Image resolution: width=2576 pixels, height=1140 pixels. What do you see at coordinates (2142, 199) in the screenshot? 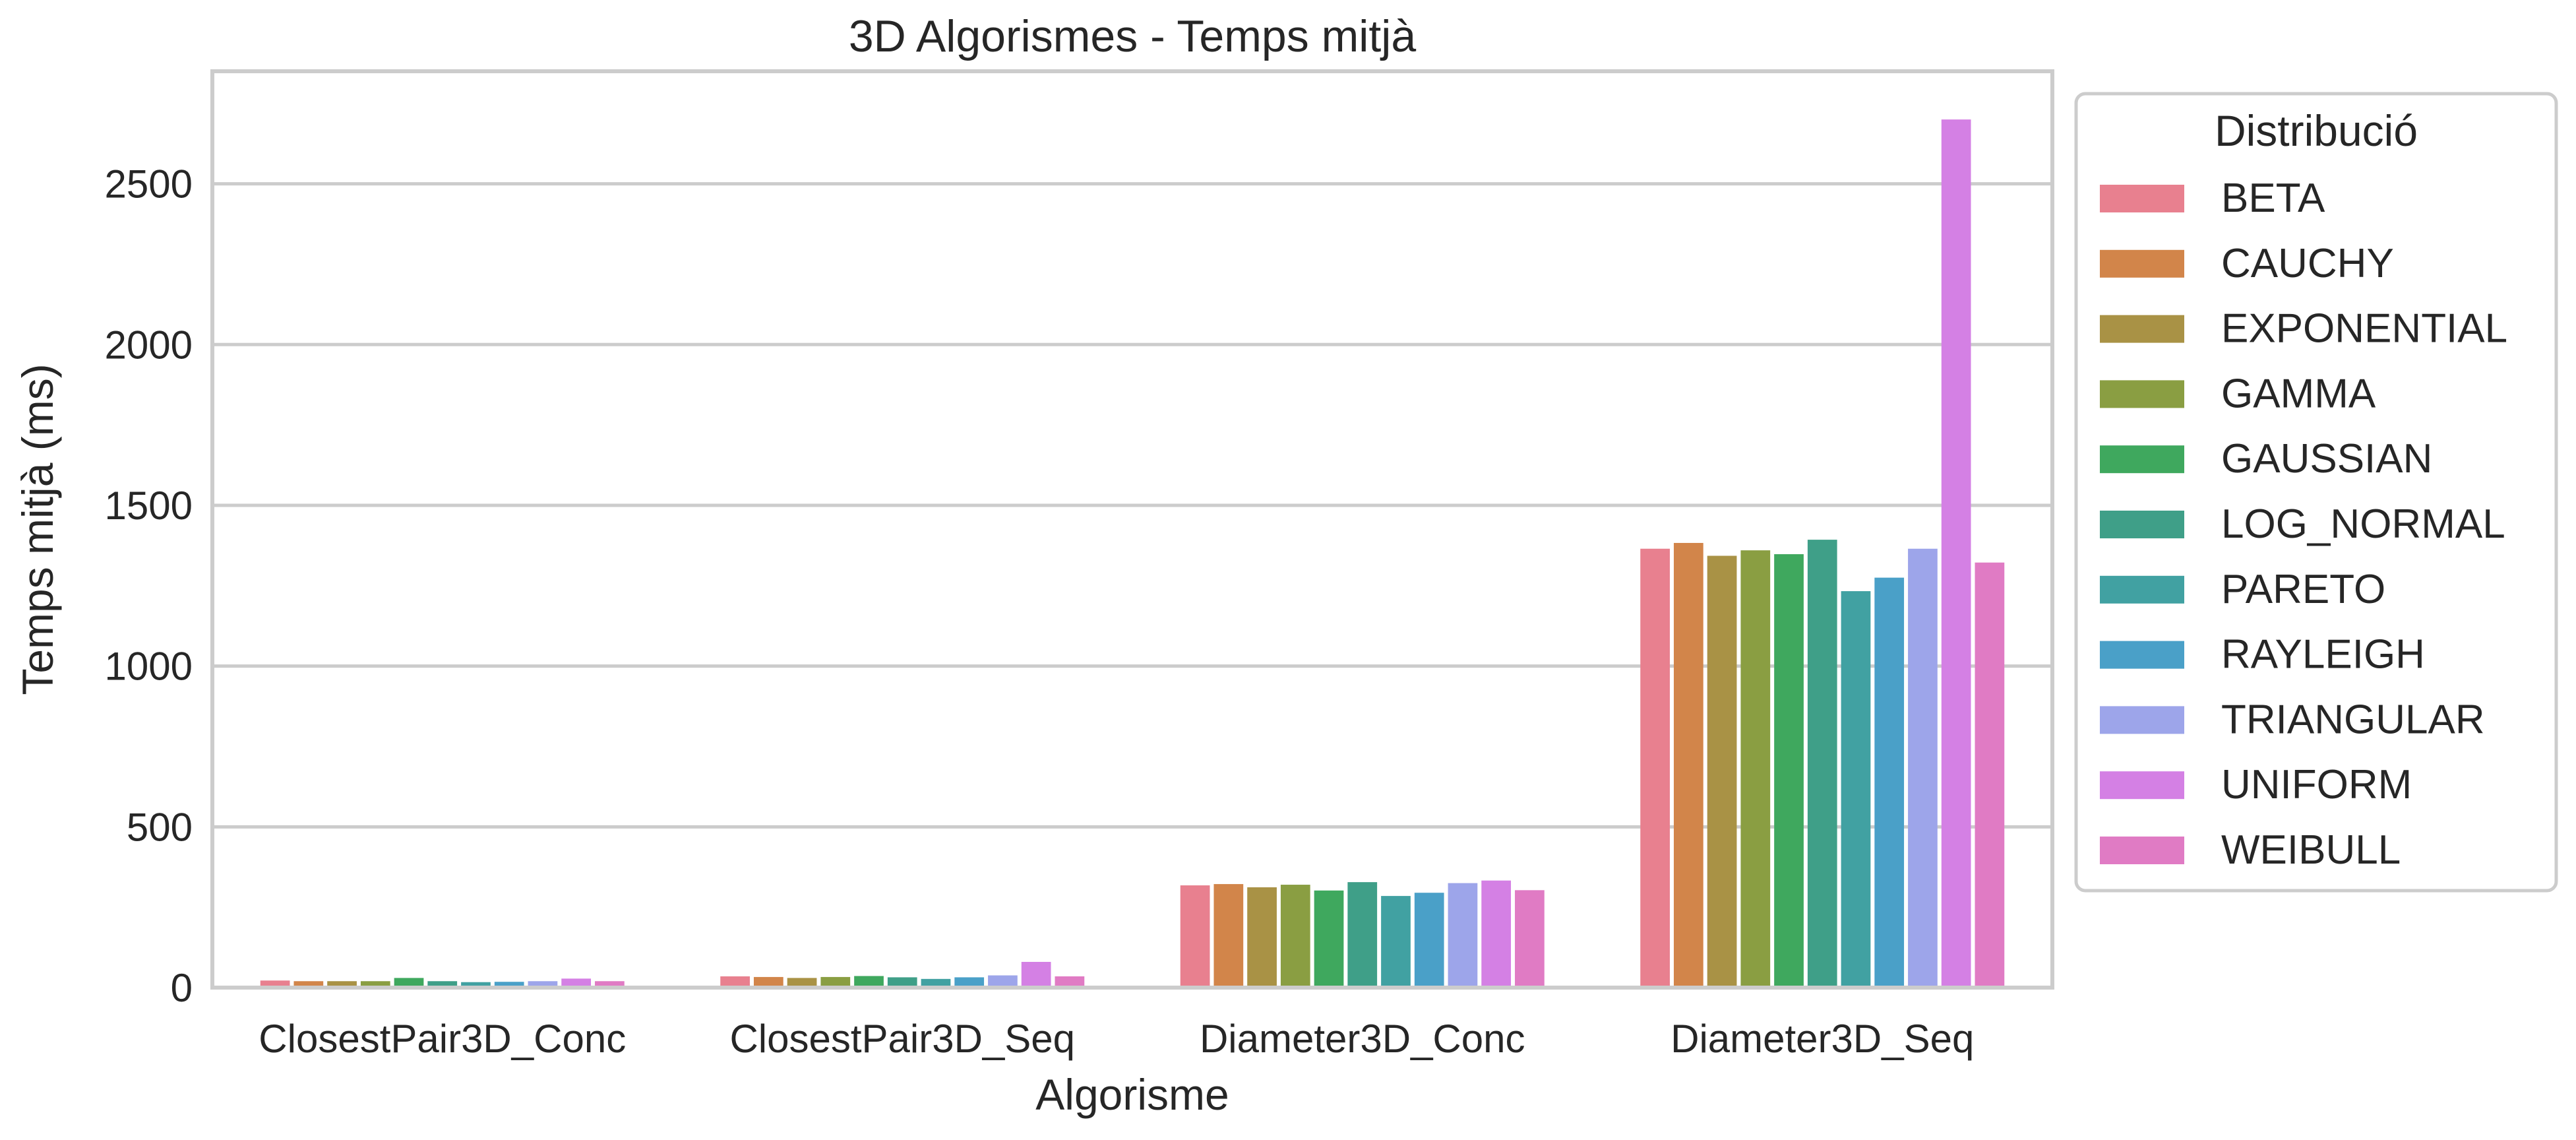
I see `legend-swatch-beta` at bounding box center [2142, 199].